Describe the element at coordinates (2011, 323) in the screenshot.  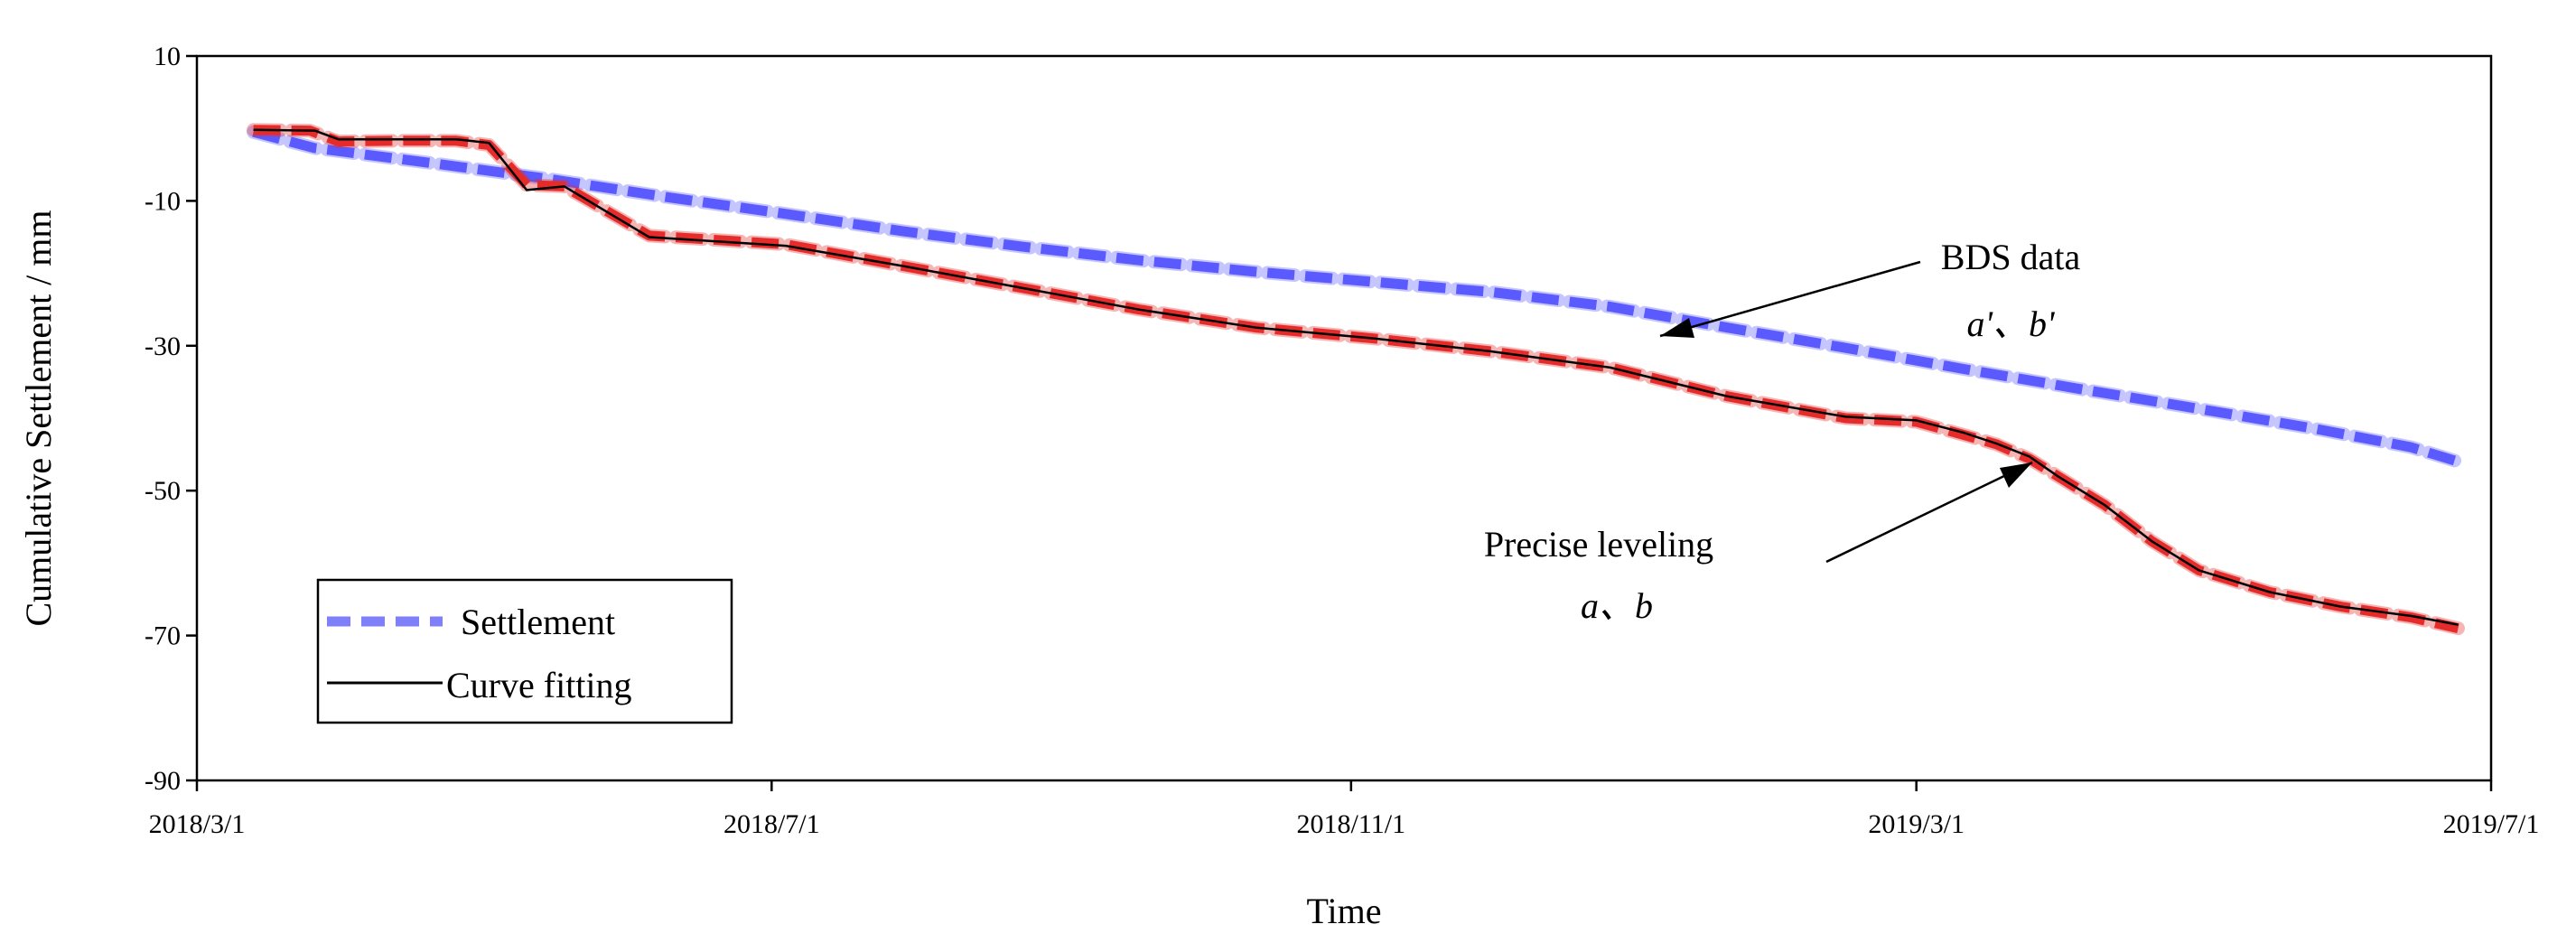
I see `annotation-bds-subtitle: a'、b'` at that location.